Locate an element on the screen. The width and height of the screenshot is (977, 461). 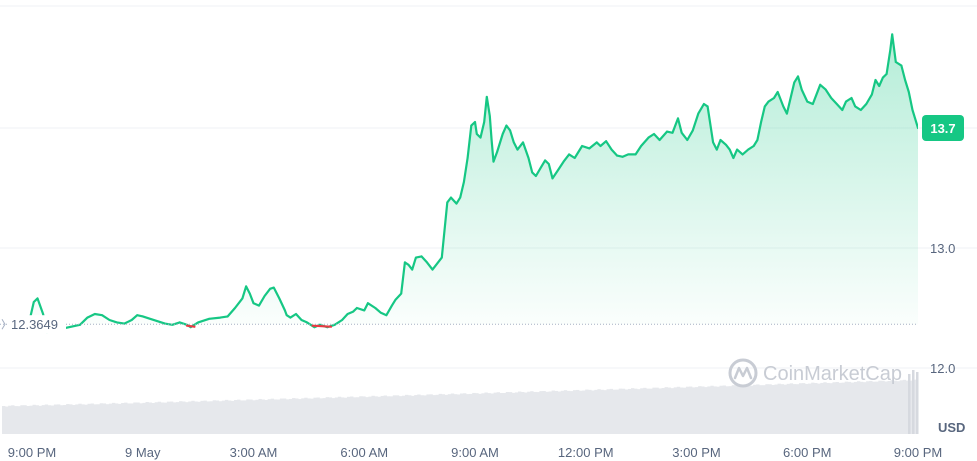
open-price-label-bg is located at coordinates (37, 324).